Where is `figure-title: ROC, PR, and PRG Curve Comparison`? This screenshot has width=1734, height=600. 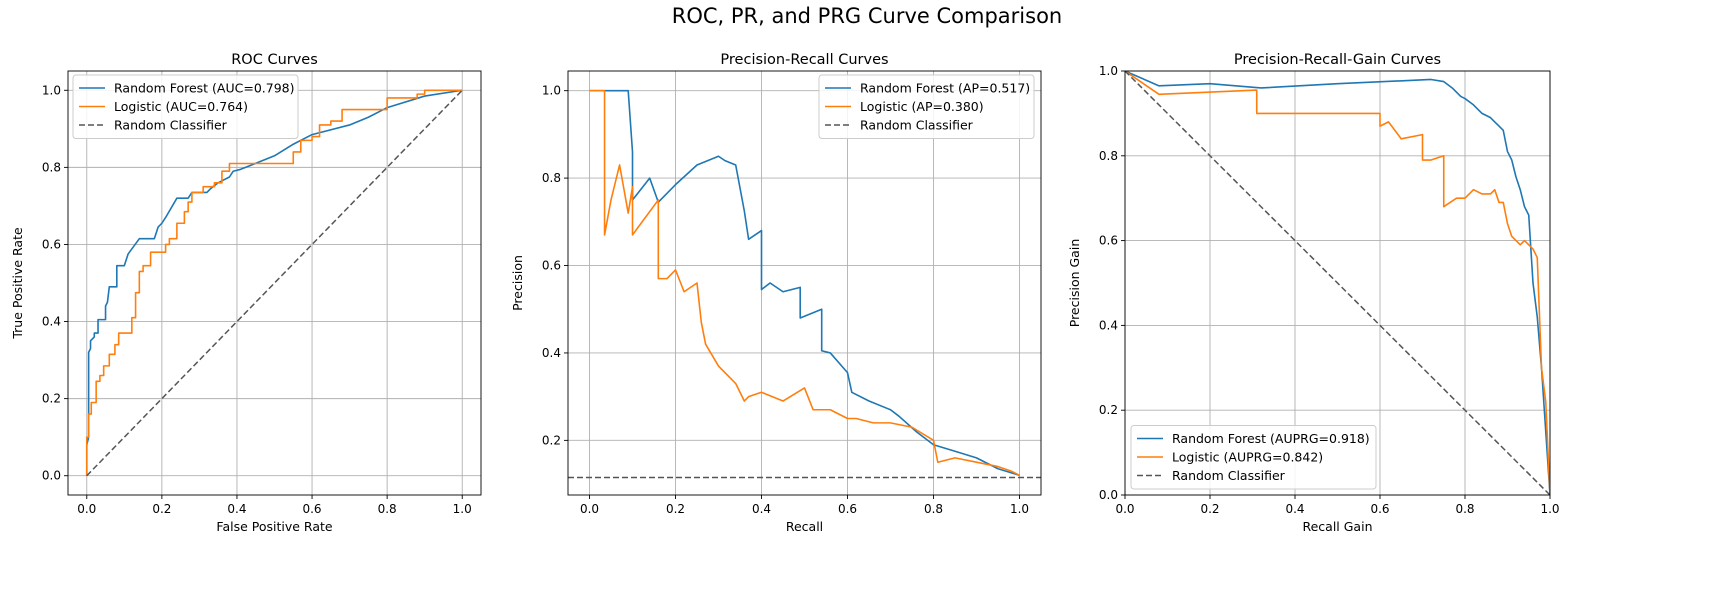 figure-title: ROC, PR, and PRG Curve Comparison is located at coordinates (867, 16).